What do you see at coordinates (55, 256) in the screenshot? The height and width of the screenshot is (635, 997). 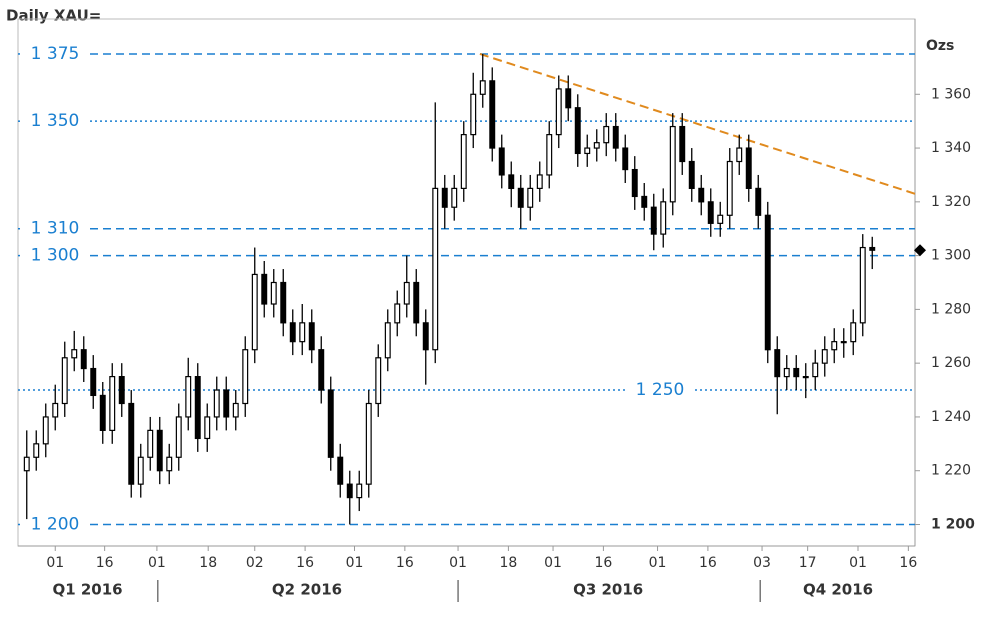 I see `level-label: 1 300` at bounding box center [55, 256].